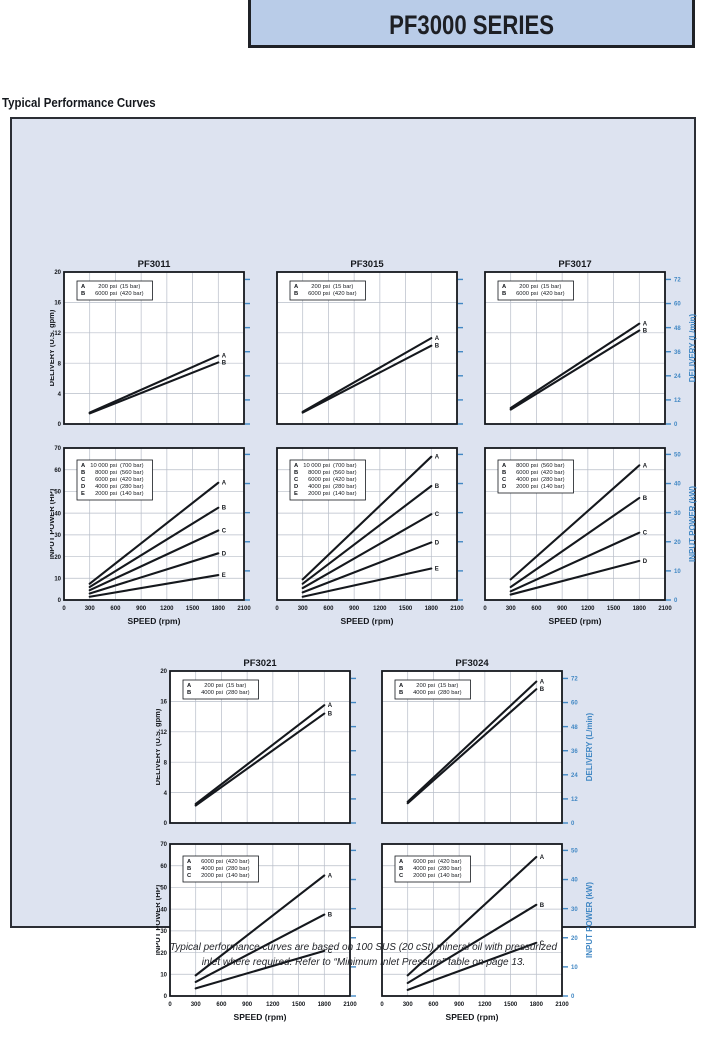  Describe the element at coordinates (296, 487) in the screenshot. I see `svg-text: D` at that location.